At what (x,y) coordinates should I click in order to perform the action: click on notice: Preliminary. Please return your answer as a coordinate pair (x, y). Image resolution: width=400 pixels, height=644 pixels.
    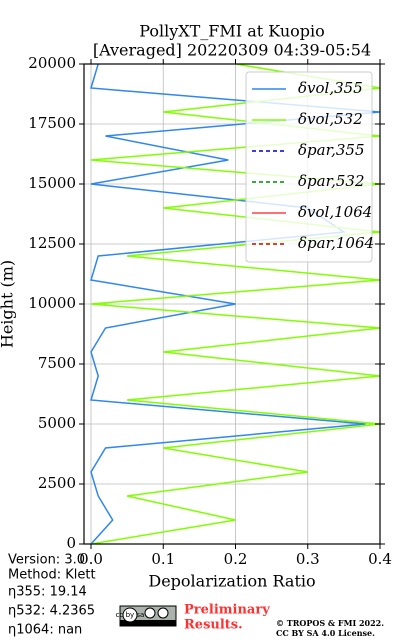
    Looking at the image, I should click on (227, 610).